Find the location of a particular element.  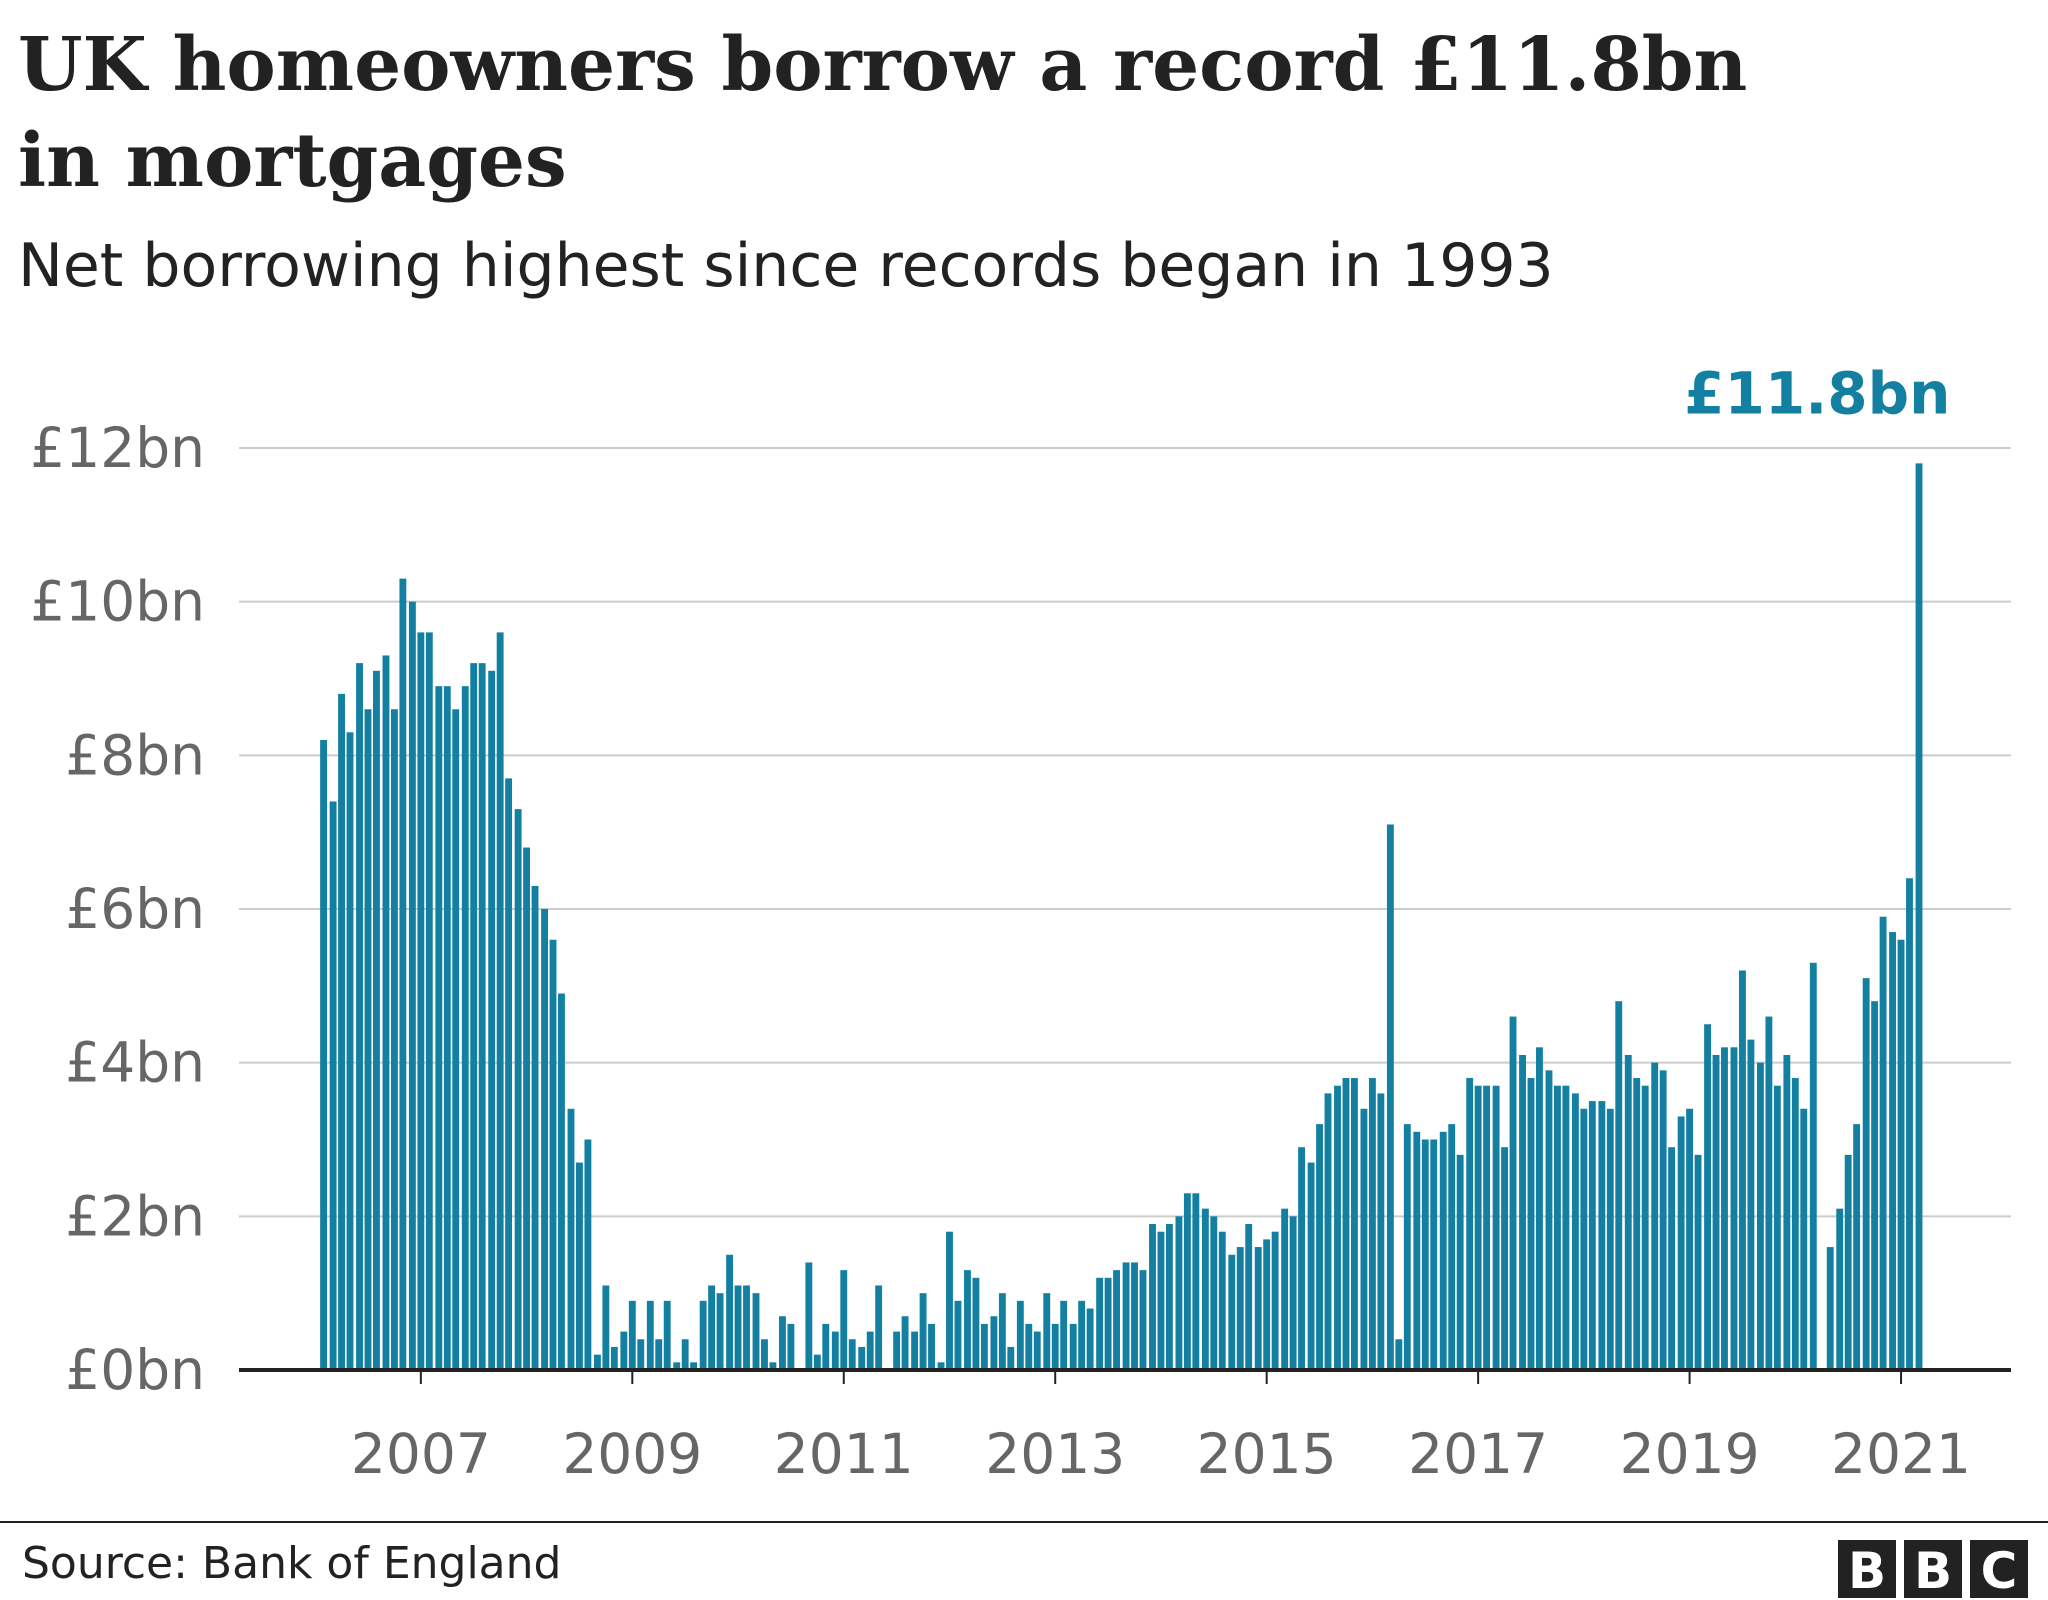

x-tick-label: 2011 is located at coordinates (844, 1454).